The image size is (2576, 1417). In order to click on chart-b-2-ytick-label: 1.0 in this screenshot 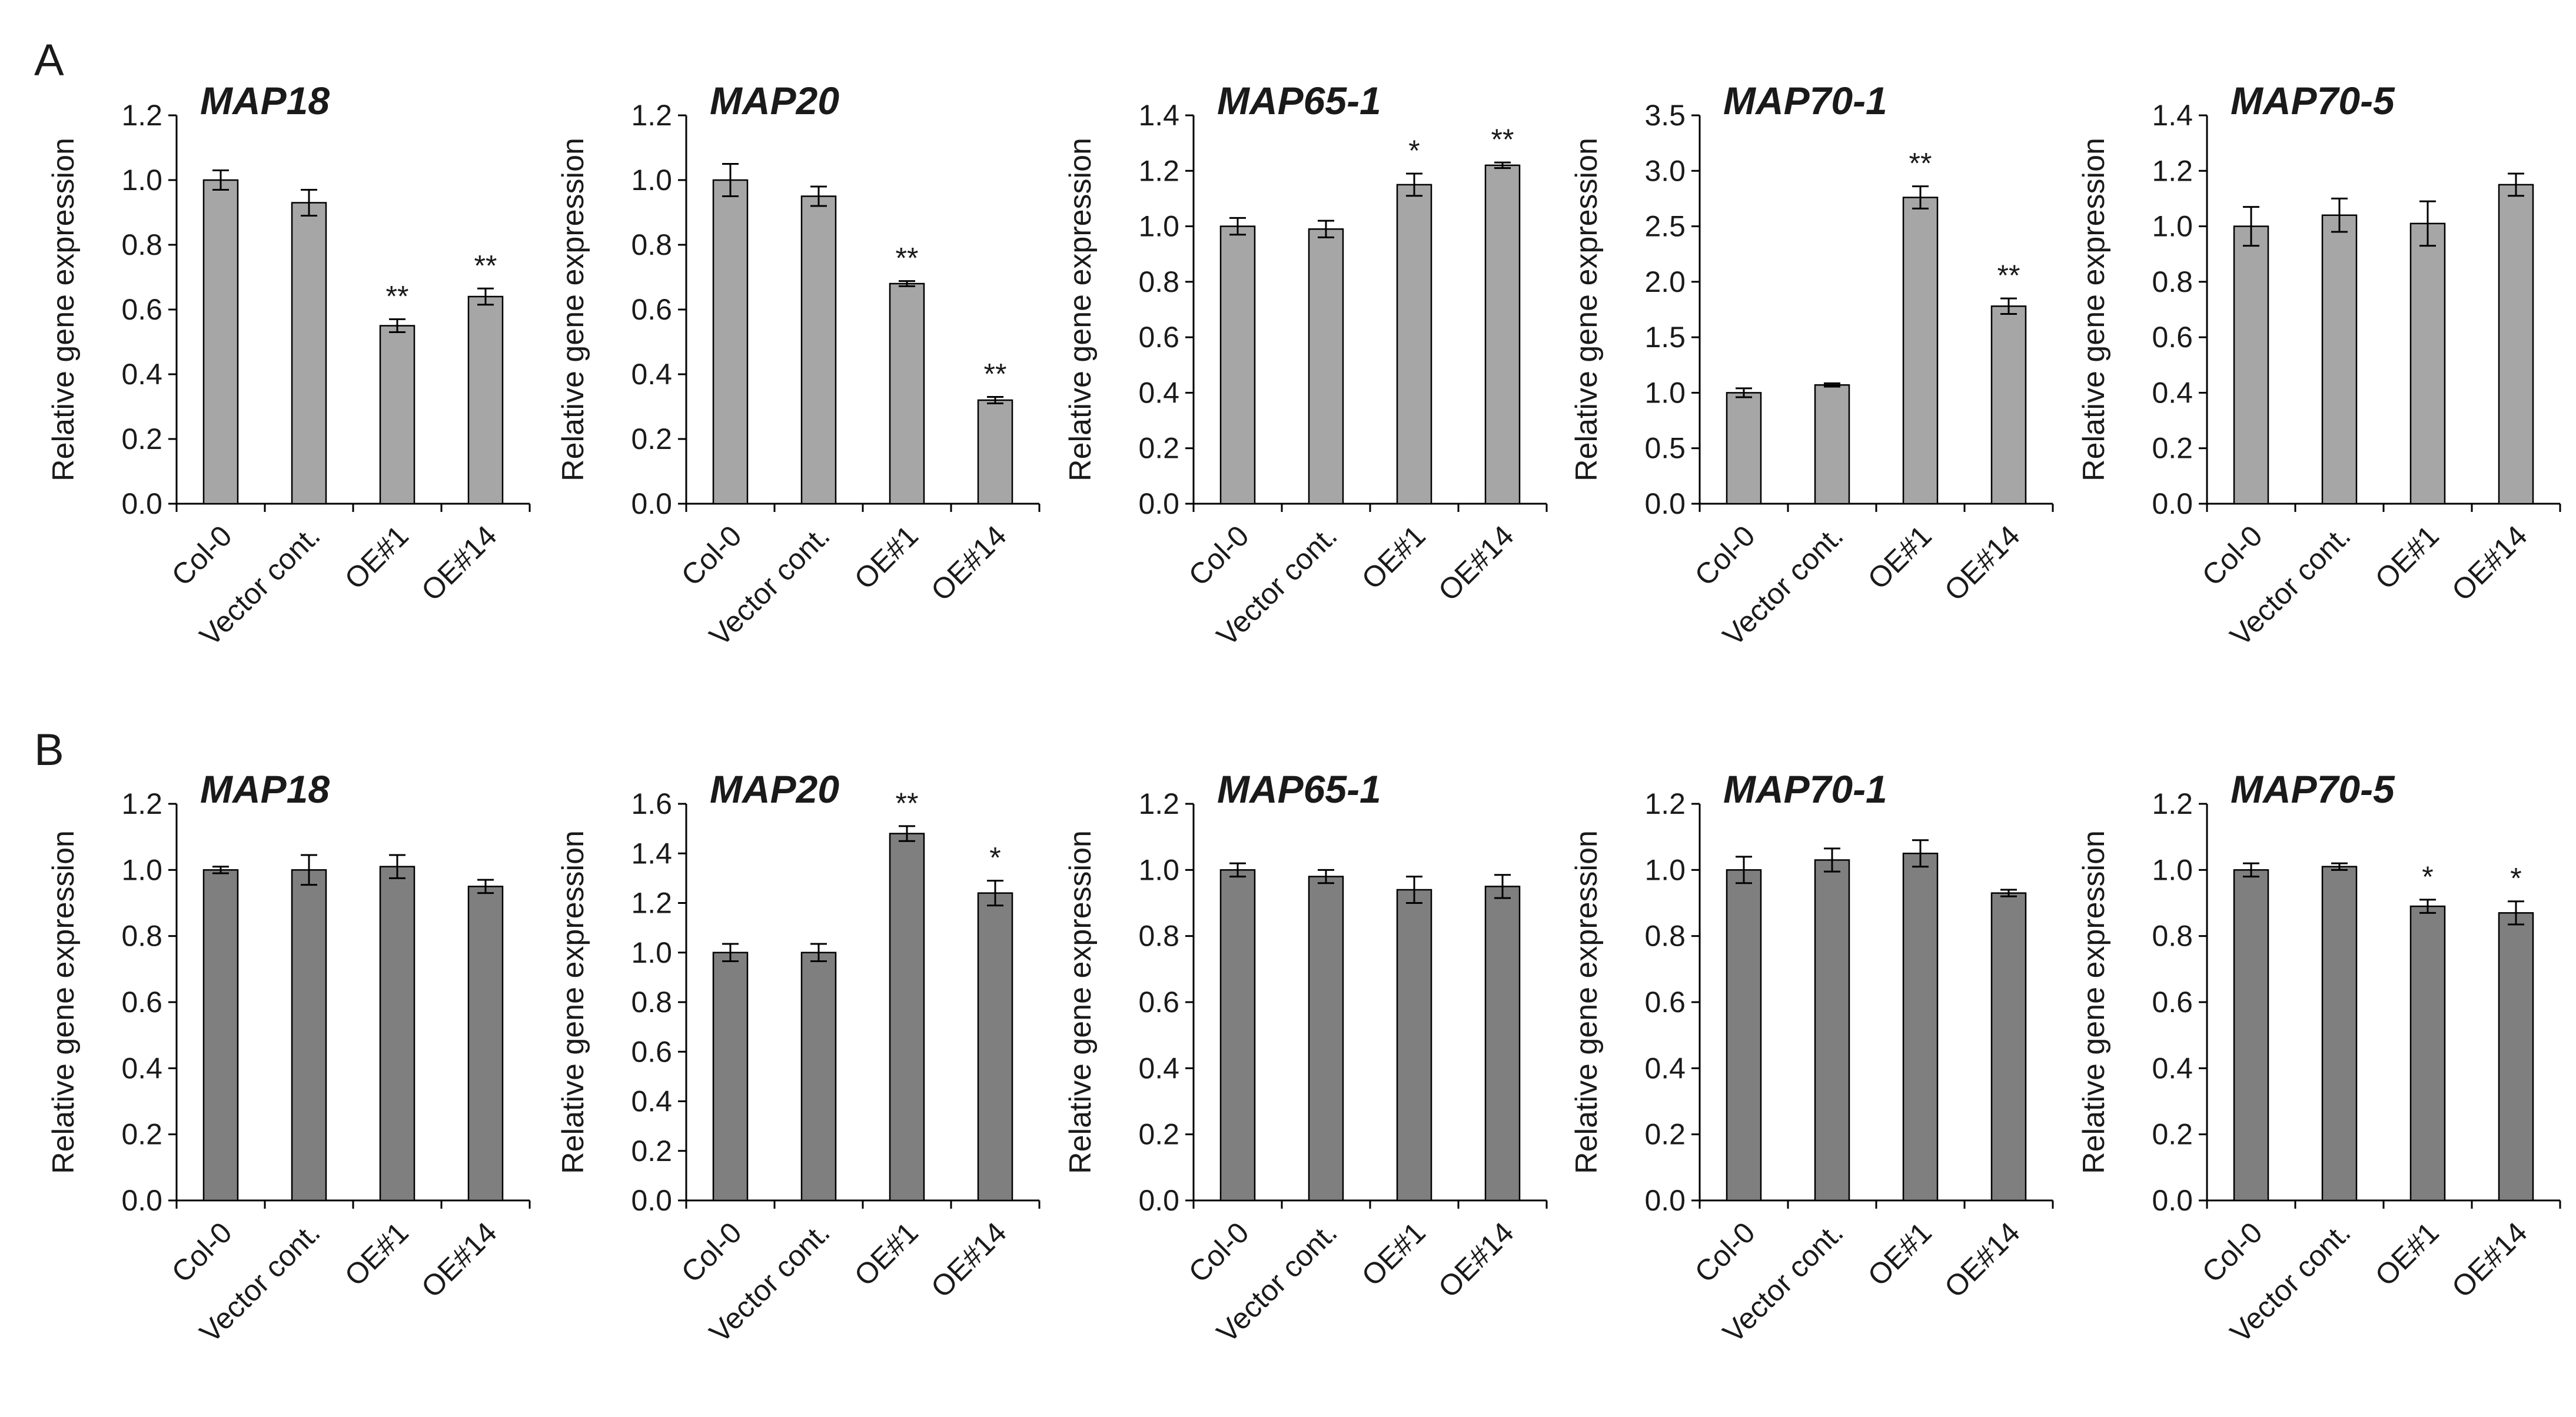, I will do `click(651, 953)`.